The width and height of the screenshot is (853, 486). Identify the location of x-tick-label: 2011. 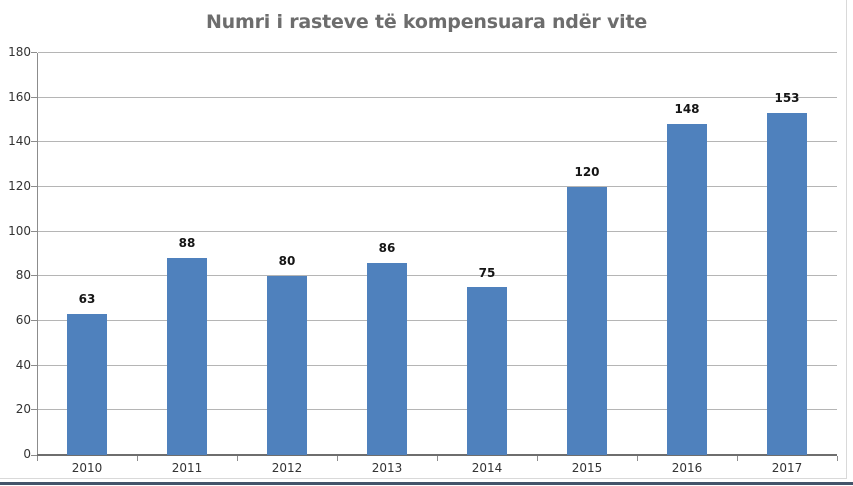
(187, 468).